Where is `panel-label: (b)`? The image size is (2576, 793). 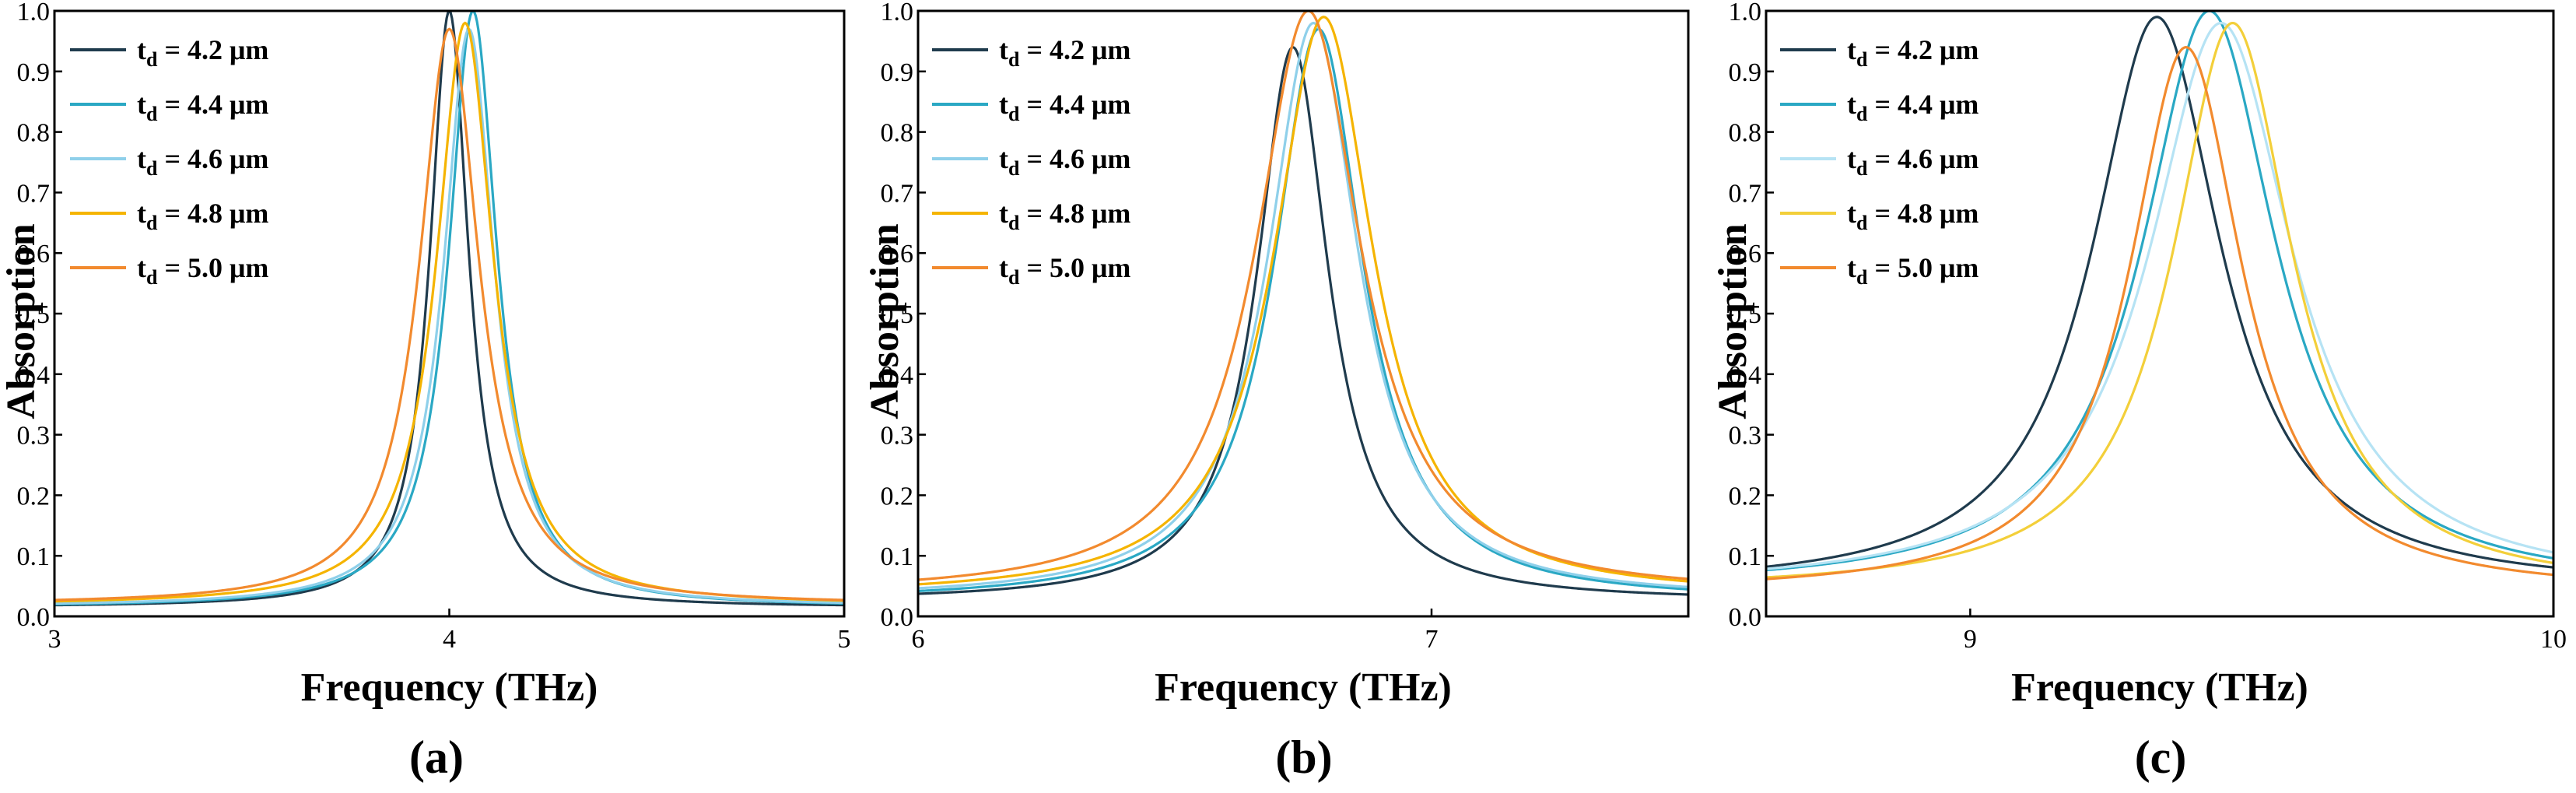 panel-label: (b) is located at coordinates (1303, 757).